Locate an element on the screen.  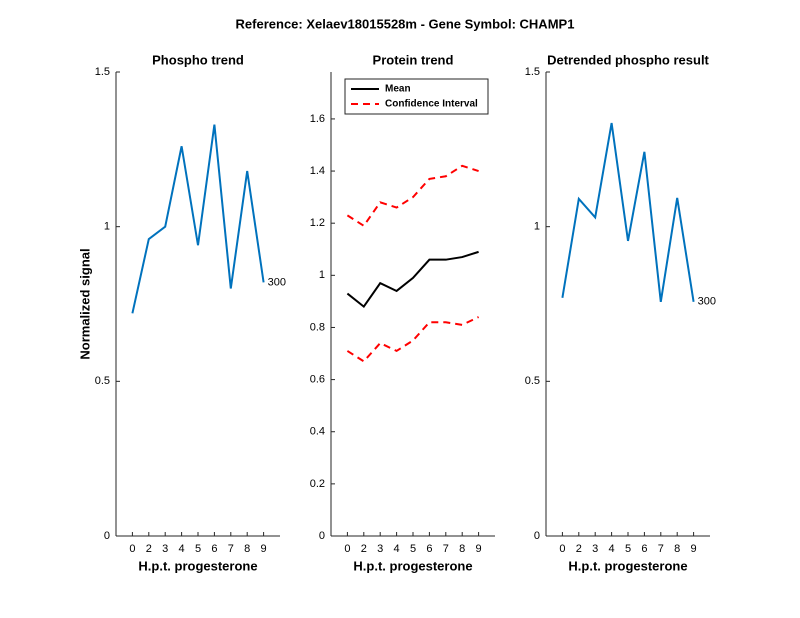
subplot-title: Phospho trend is located at coordinates (198, 59).